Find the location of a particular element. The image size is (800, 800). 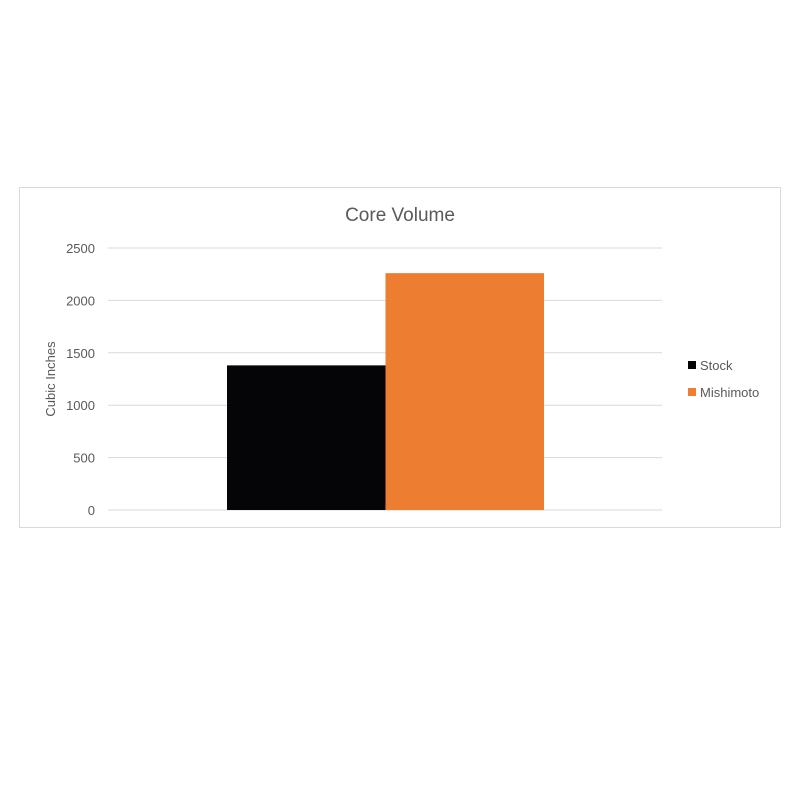

chart-title: Core Volume is located at coordinates (400, 215).